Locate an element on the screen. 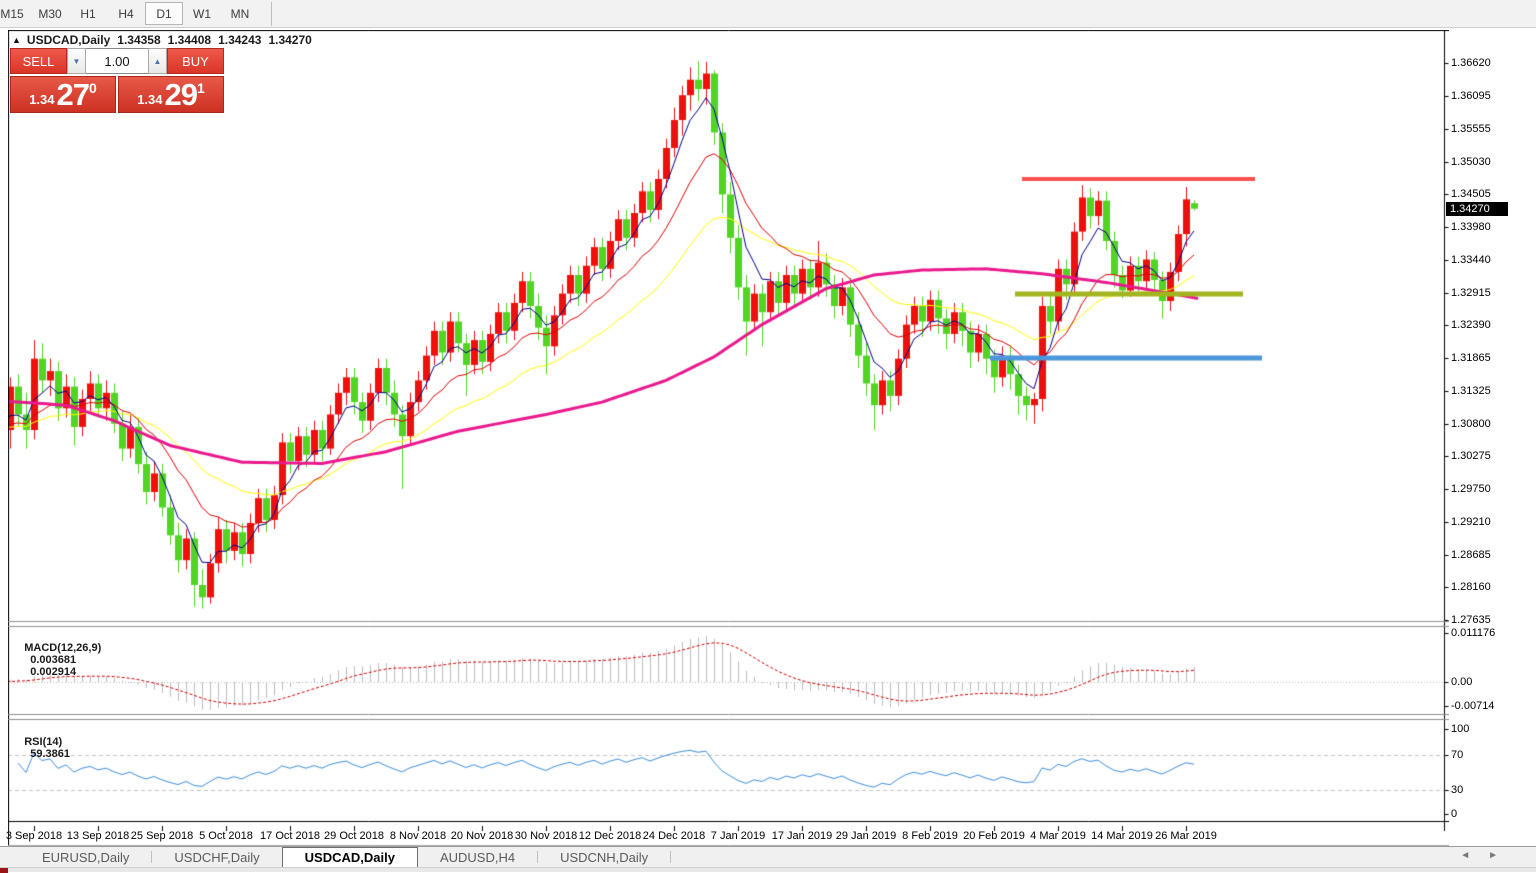  price-axis-label: 1.32915 is located at coordinates (1471, 292).